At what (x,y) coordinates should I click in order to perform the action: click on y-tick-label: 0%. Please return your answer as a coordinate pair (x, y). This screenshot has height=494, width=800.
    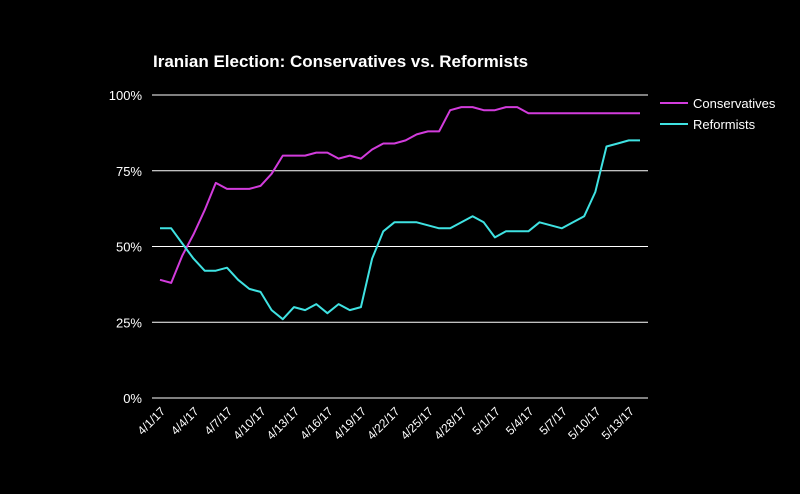
    Looking at the image, I should click on (132, 398).